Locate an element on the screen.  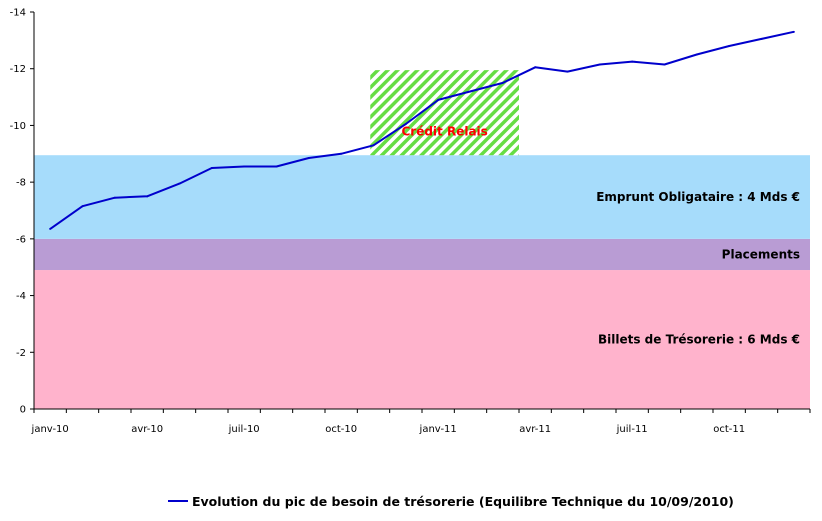
y-tick-label: -10 is located at coordinates (18, 126).